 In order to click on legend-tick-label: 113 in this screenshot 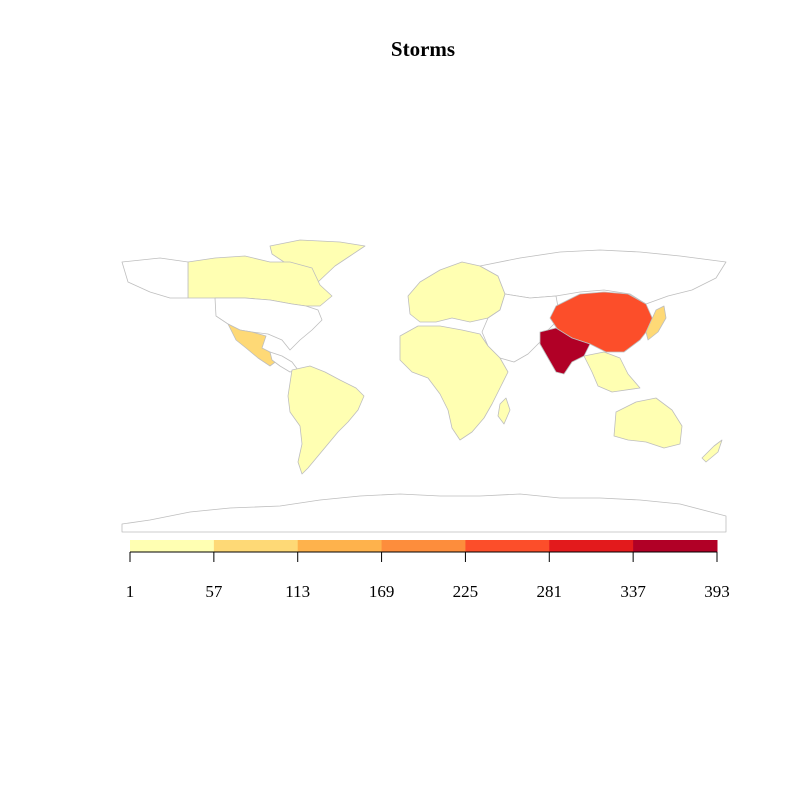, I will do `click(298, 591)`.